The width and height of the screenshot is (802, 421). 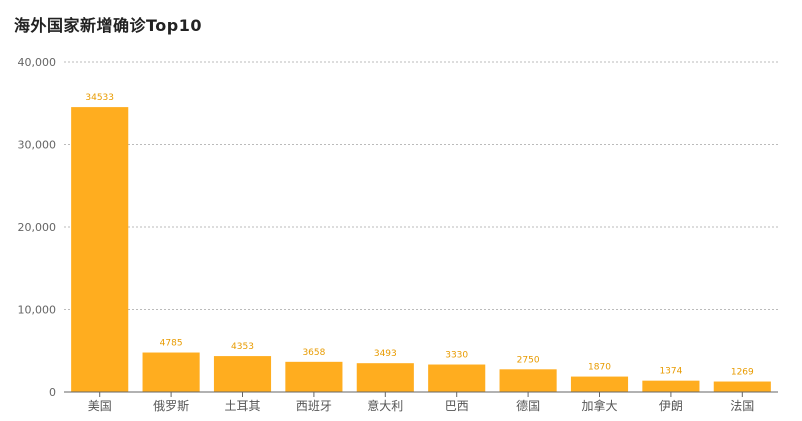 What do you see at coordinates (456, 356) in the screenshot?
I see `data-label: 3330` at bounding box center [456, 356].